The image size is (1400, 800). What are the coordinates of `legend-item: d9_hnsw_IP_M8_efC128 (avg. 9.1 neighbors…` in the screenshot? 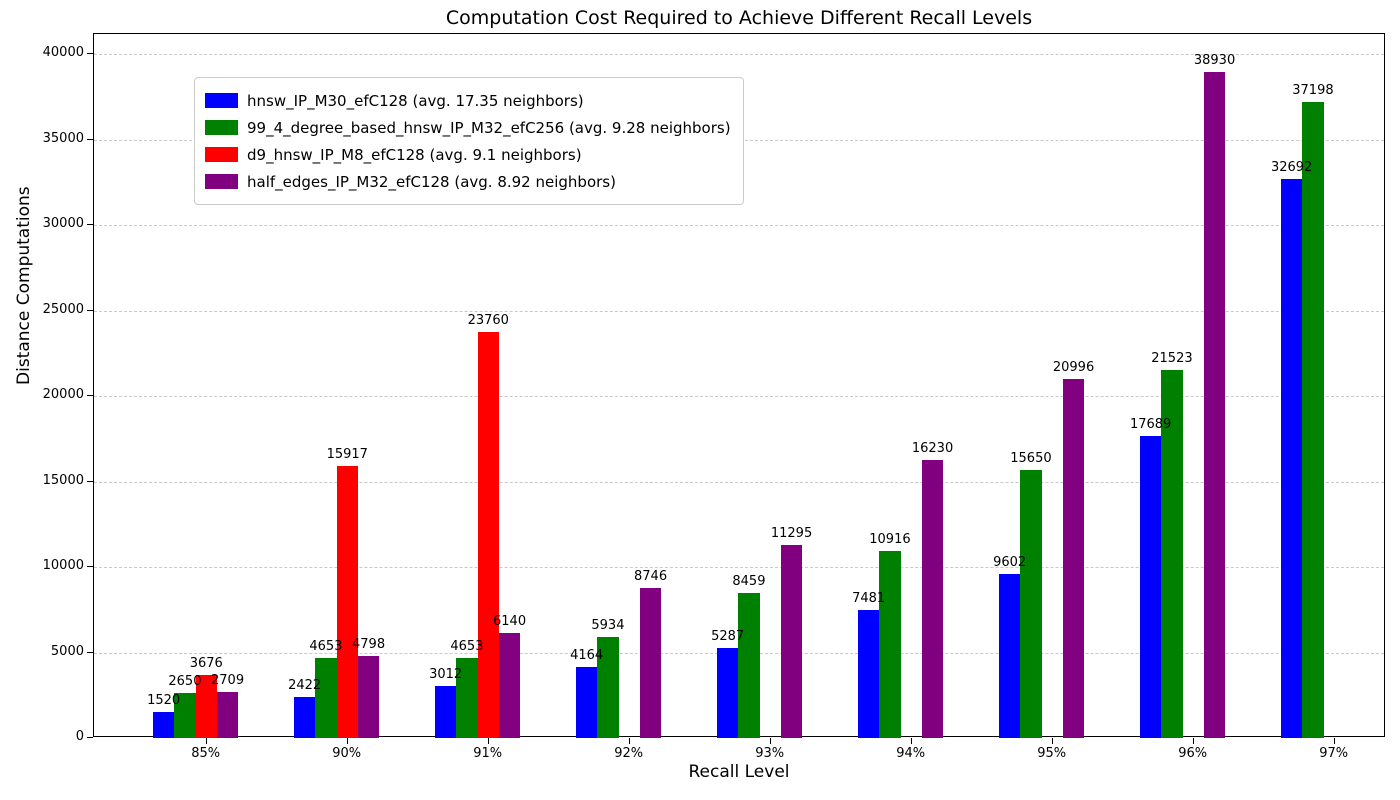 It's located at (468, 154).